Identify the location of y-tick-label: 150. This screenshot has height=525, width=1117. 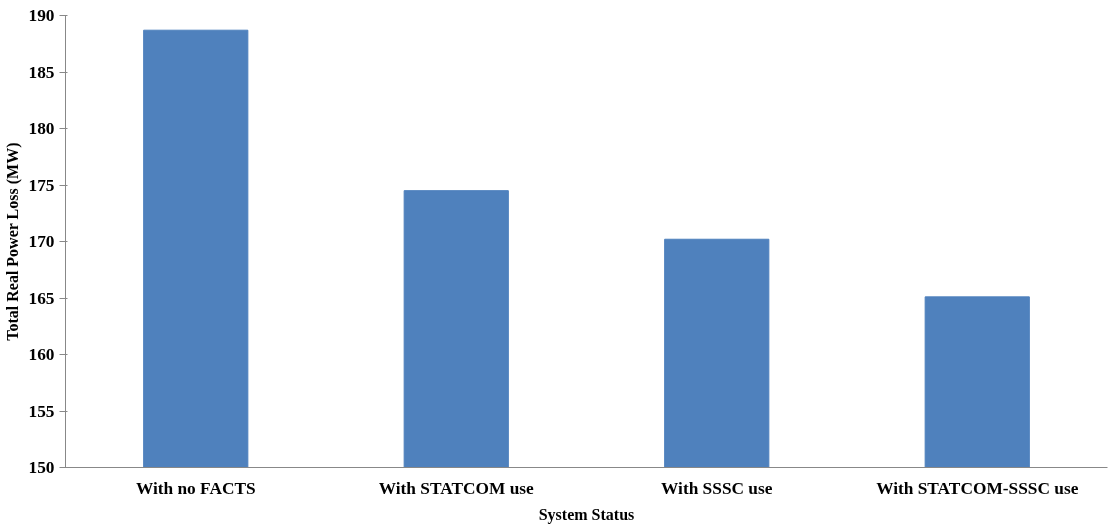
(41, 467).